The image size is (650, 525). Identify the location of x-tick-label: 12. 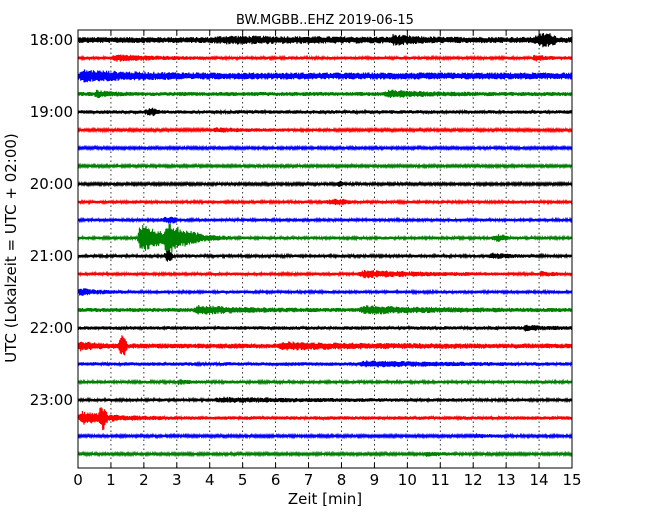
(473, 480).